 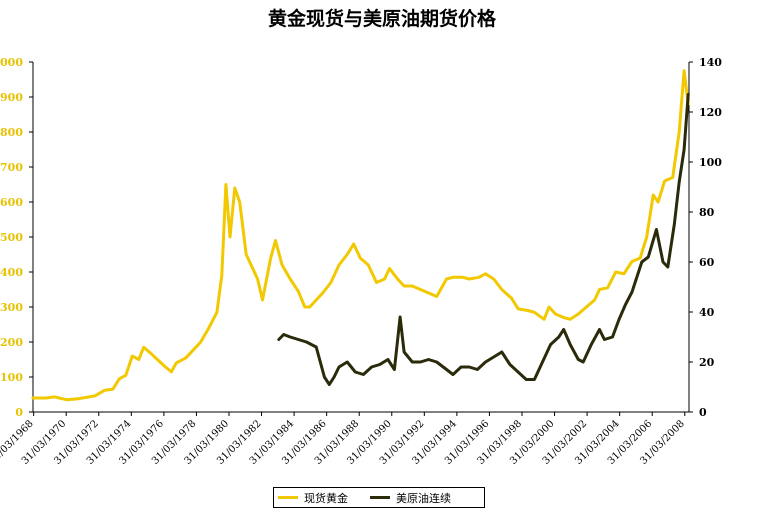 I want to click on y-left-tick-label: 500, so click(x=11, y=237).